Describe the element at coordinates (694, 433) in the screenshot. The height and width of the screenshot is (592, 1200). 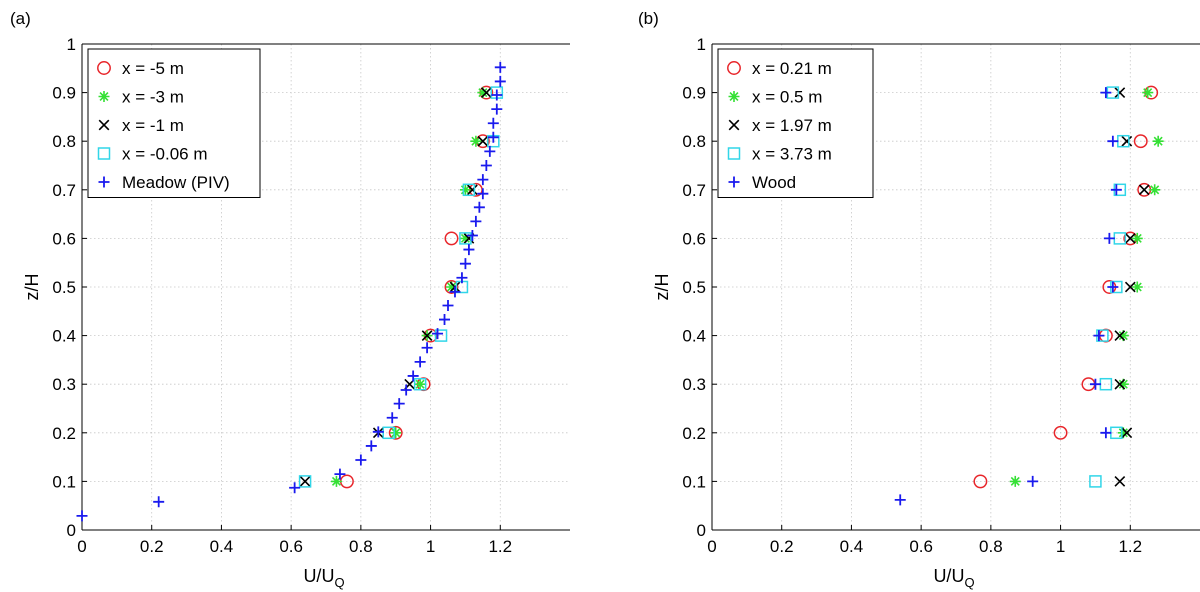
I see `y-tick-label: 0.2` at that location.